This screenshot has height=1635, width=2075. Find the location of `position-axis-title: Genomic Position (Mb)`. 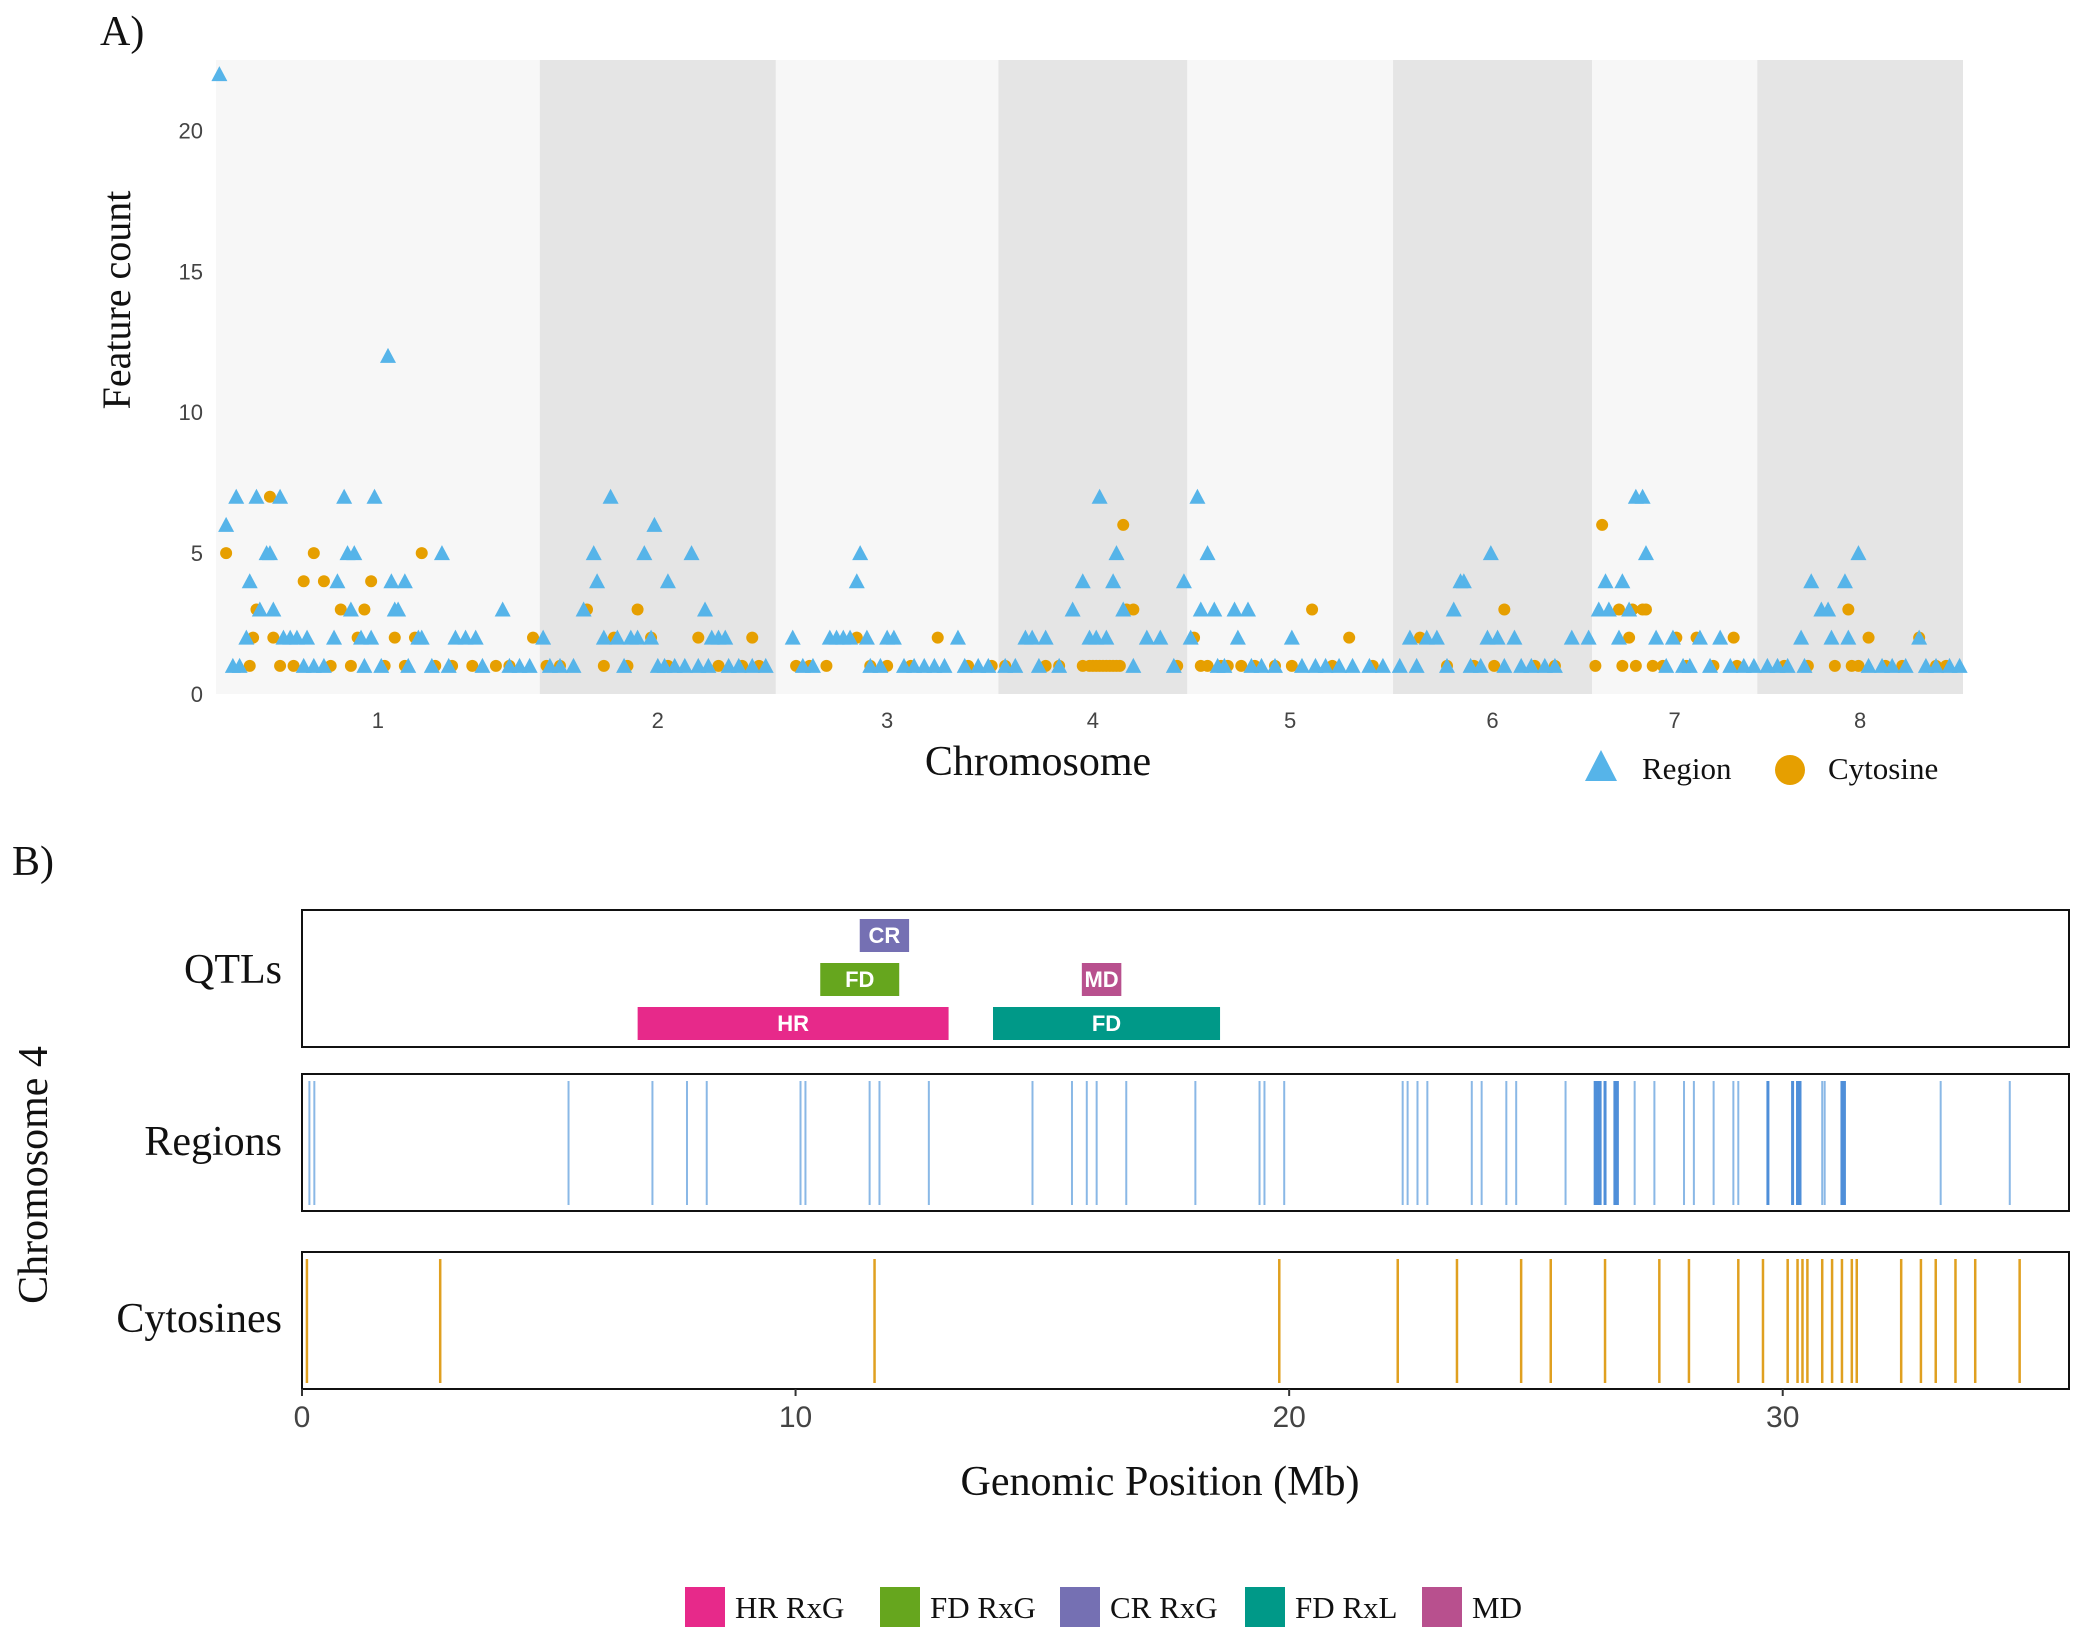

position-axis-title: Genomic Position (Mb) is located at coordinates (1160, 1482).